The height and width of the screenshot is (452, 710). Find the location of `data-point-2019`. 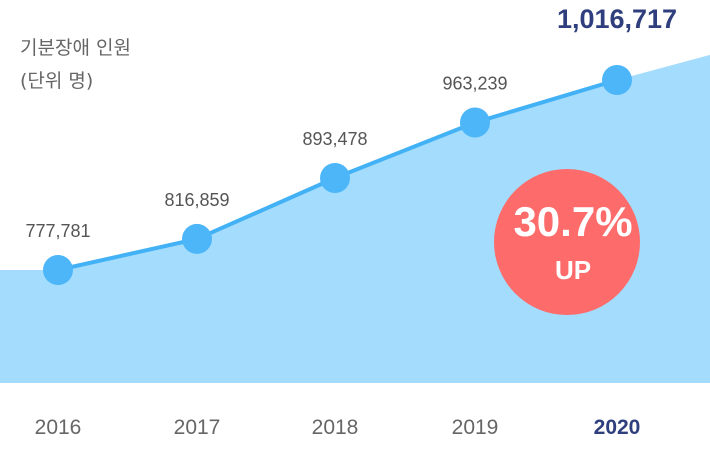

data-point-2019 is located at coordinates (475, 122).